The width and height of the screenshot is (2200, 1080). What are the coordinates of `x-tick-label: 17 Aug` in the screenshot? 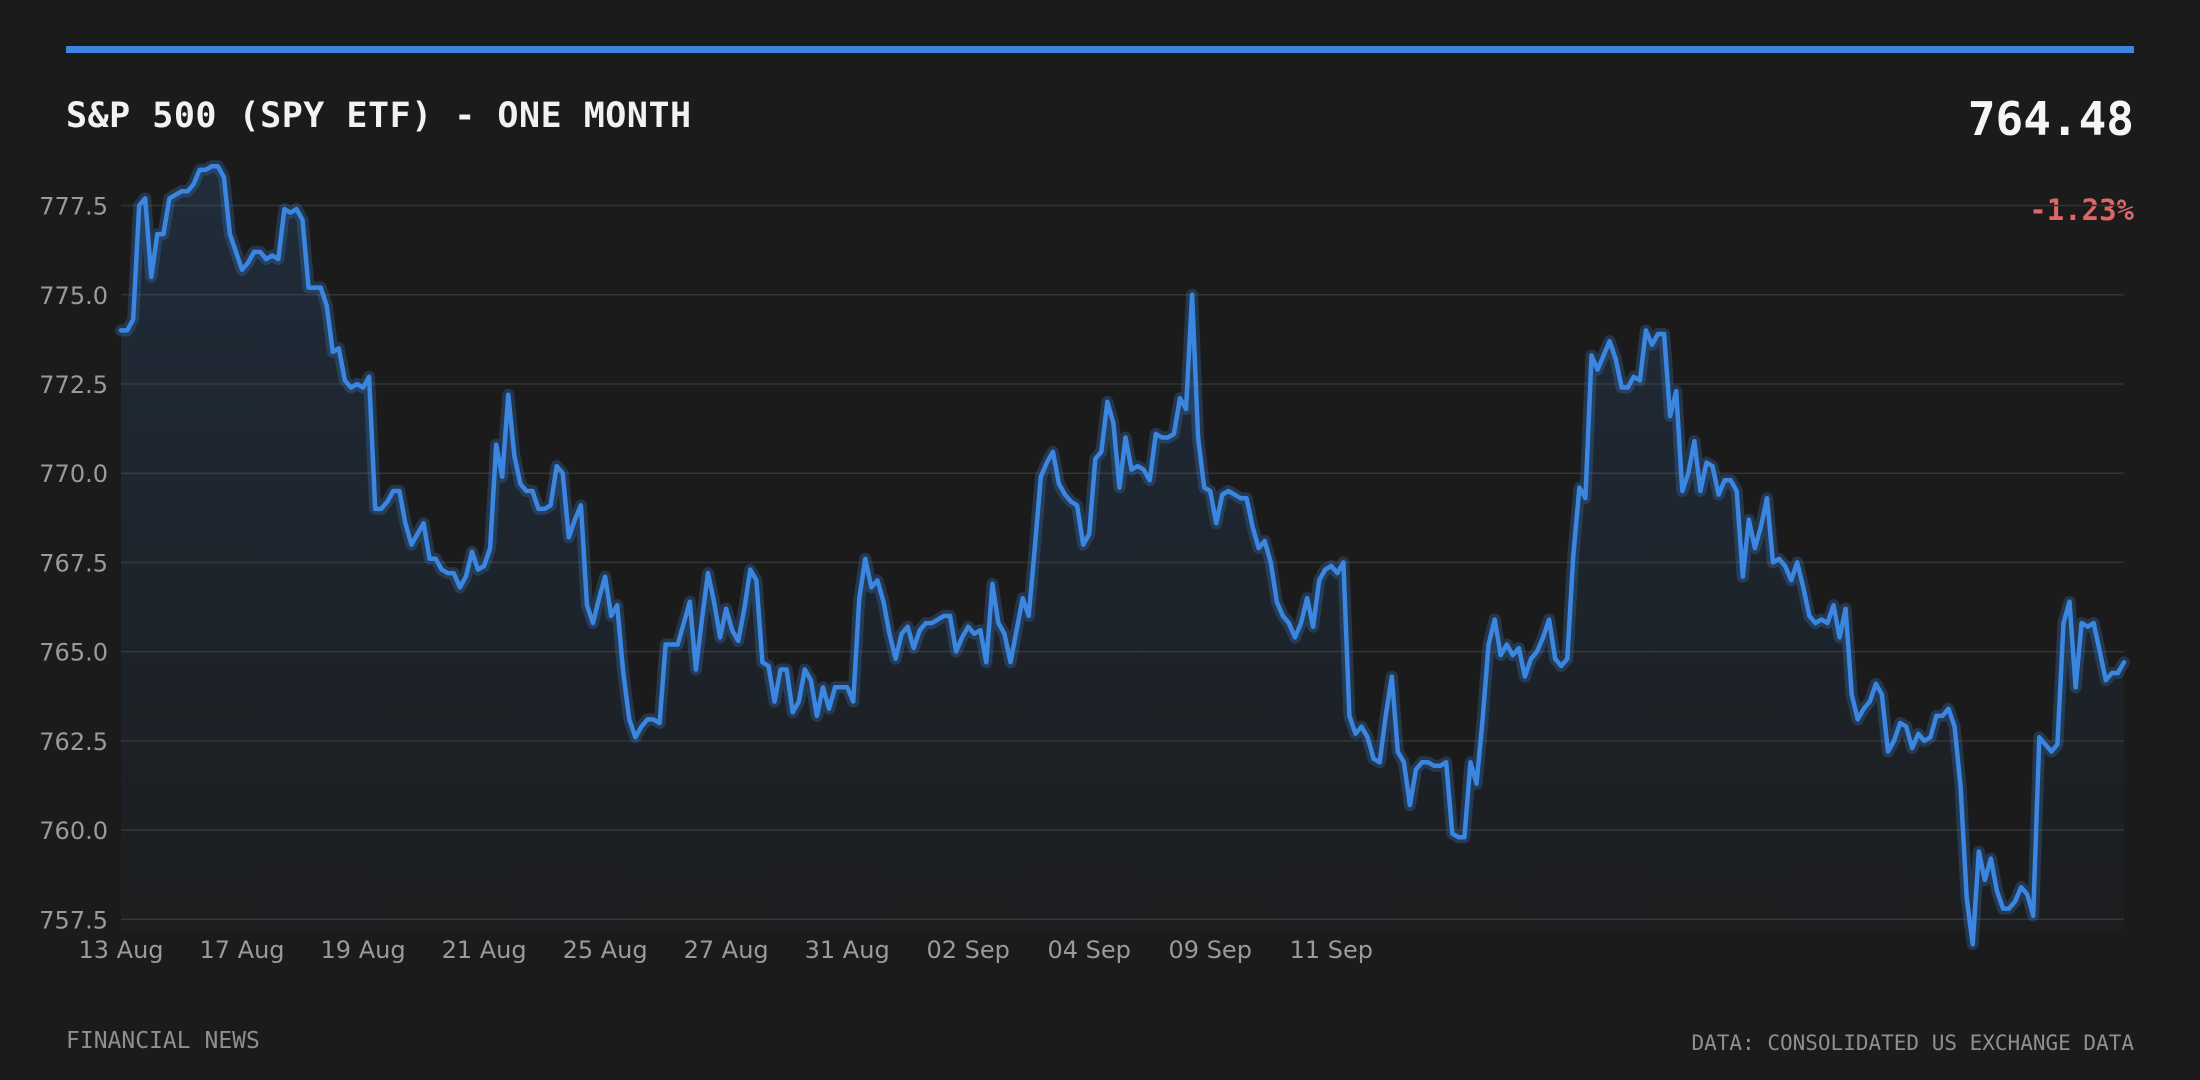 It's located at (242, 950).